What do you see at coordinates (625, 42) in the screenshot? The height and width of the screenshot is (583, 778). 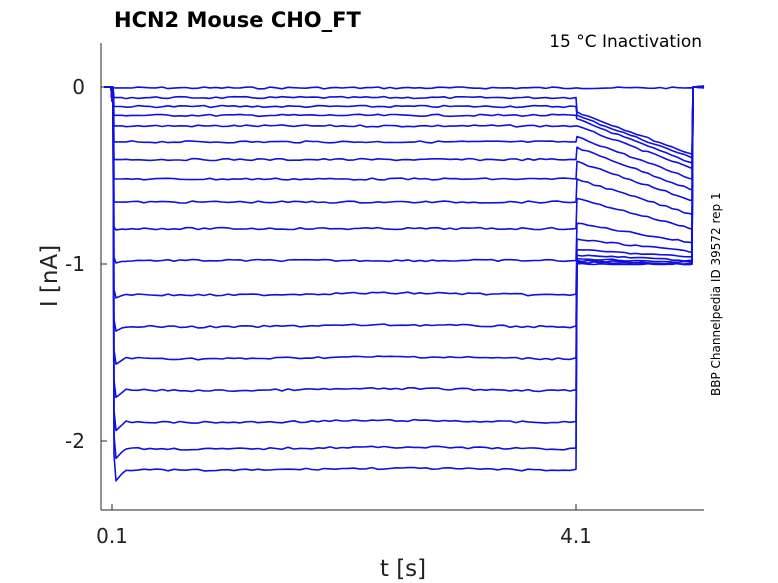 I see `chart-subtitle: 15 °C Inactivation` at bounding box center [625, 42].